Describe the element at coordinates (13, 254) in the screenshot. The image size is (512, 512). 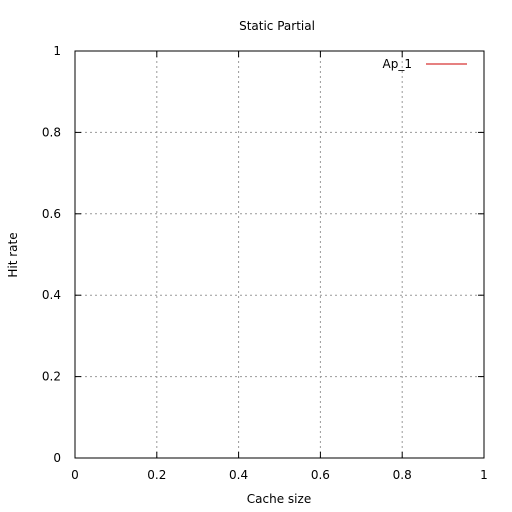
I see `y-axis-label: Hit rate` at that location.